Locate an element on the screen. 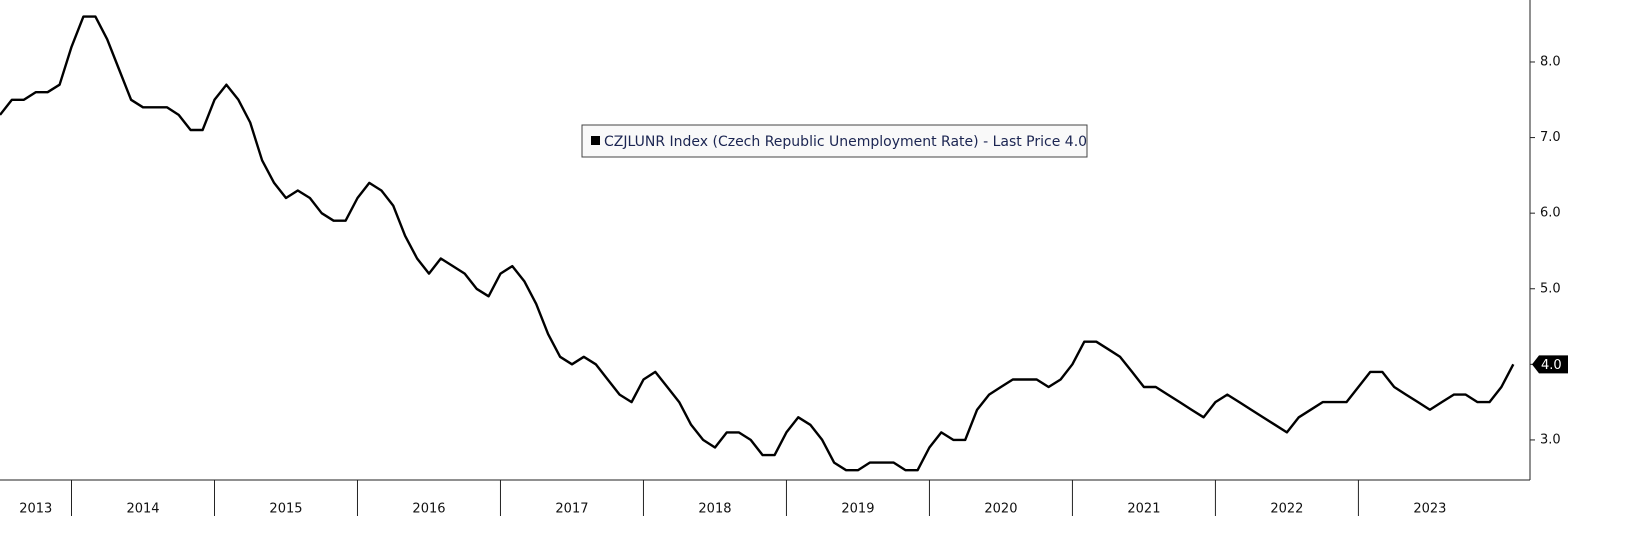  x-tick-label: 2021 is located at coordinates (1143, 509).